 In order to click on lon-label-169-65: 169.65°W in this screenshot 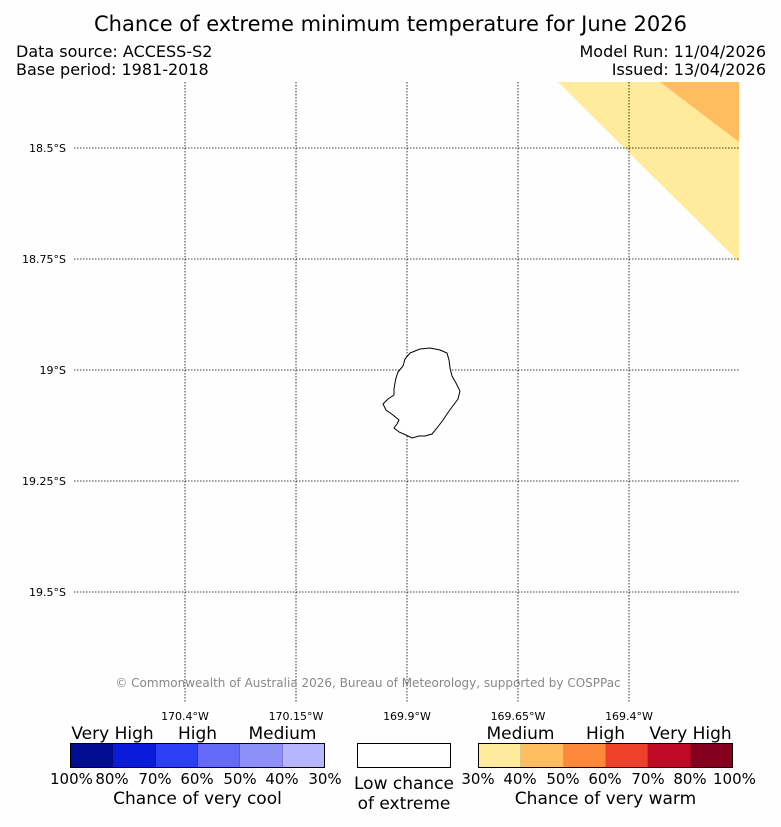, I will do `click(518, 716)`.